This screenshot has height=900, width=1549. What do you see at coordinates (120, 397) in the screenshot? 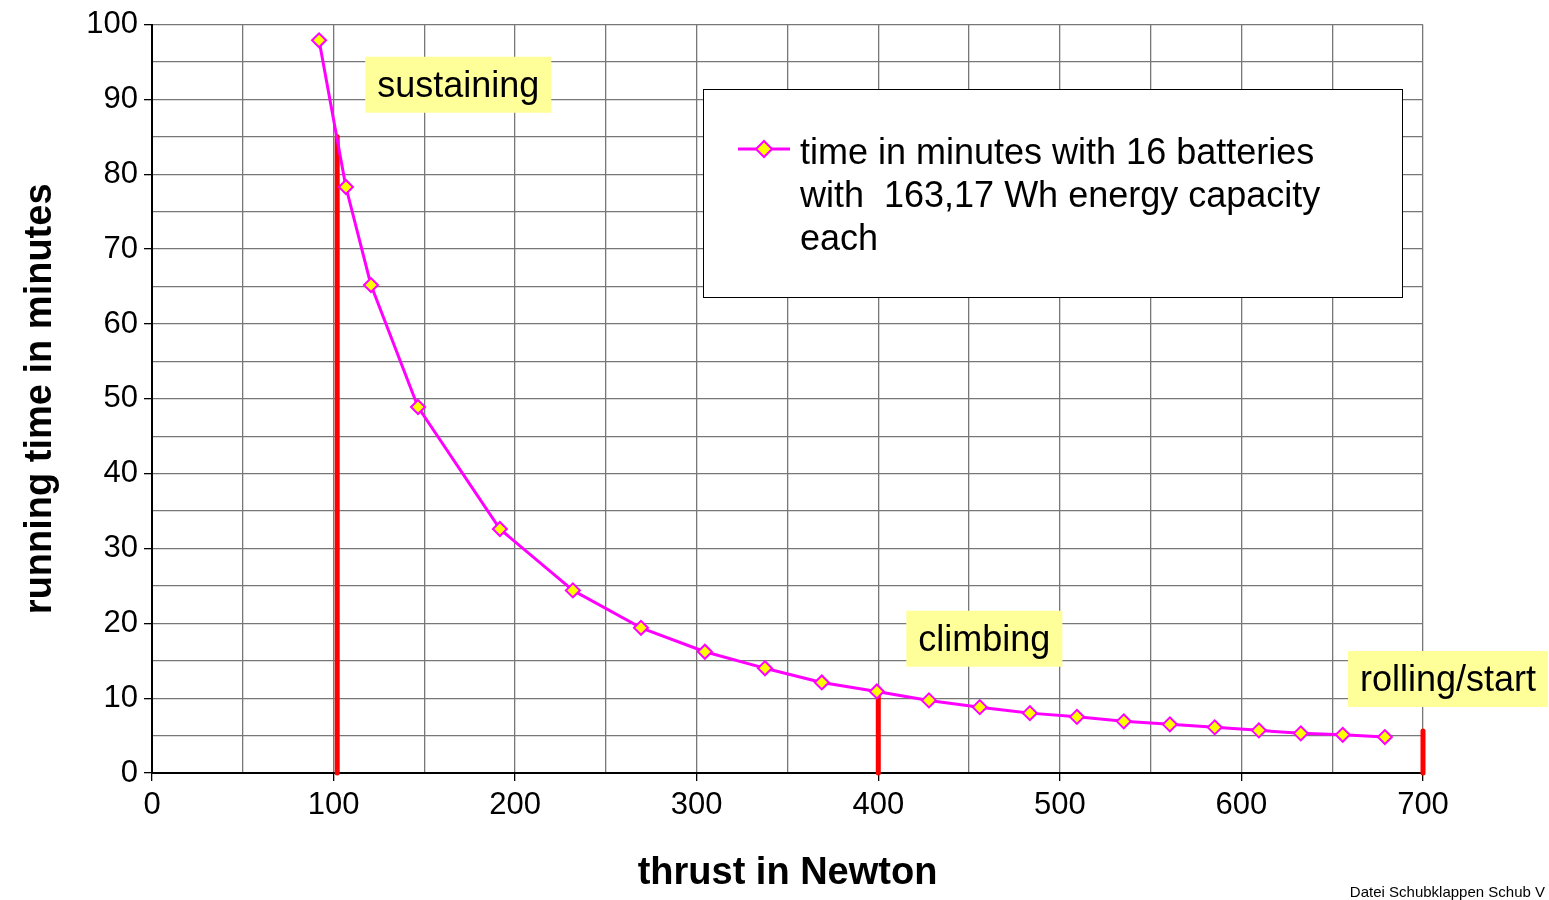
I see `y-tick-label: 50` at bounding box center [120, 397].